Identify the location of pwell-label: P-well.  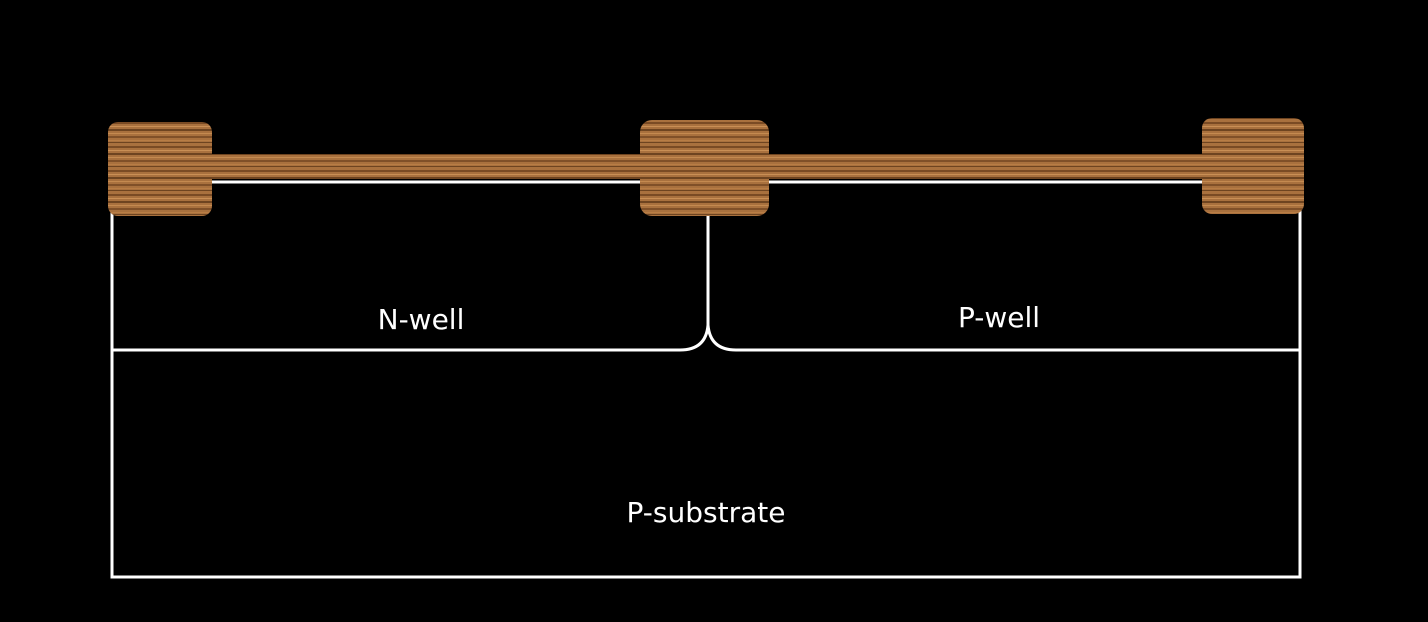
(999, 317).